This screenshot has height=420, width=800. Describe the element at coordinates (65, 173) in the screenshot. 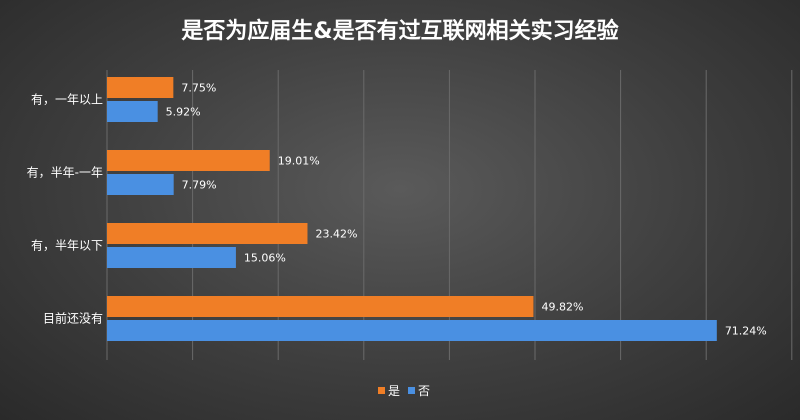

I see `category-label: 有，半年-一年` at that location.